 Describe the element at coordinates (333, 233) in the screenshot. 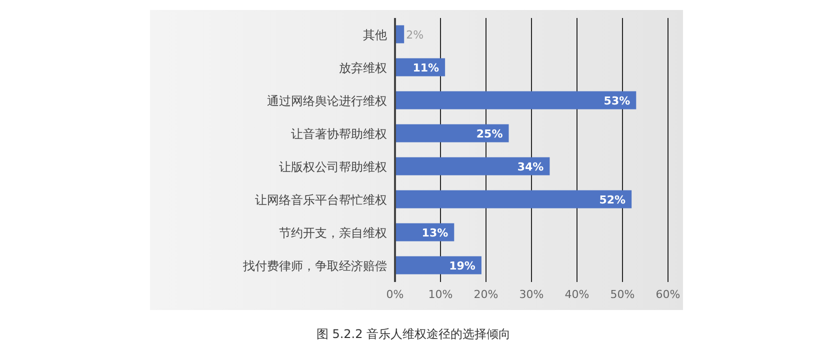

I see `y-tick-label: 节约开支，亲自维权` at that location.